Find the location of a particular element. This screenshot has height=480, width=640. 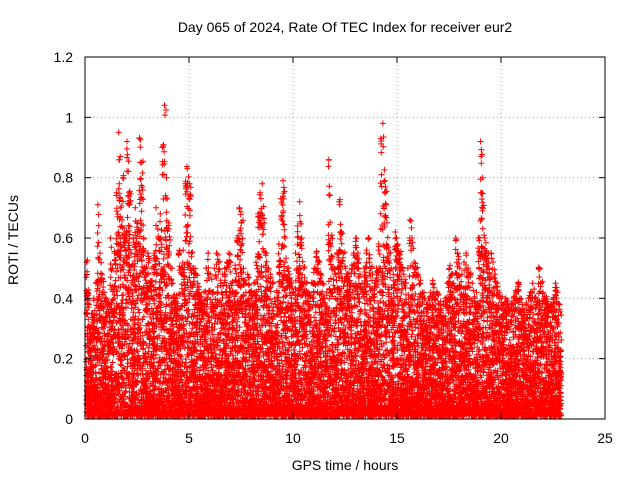

y-tick-label: 1 is located at coordinates (69, 117).